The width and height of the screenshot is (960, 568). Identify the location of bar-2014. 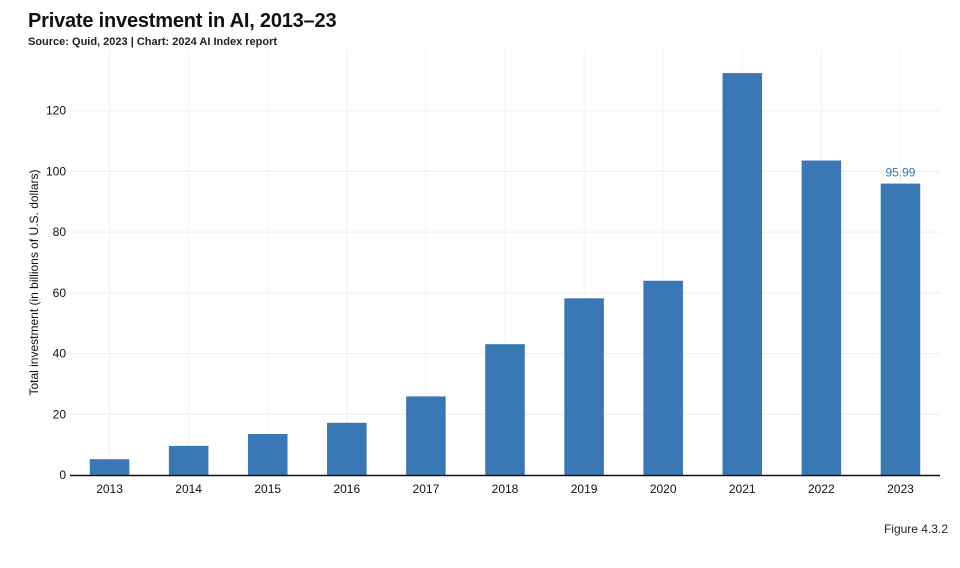
(188, 460).